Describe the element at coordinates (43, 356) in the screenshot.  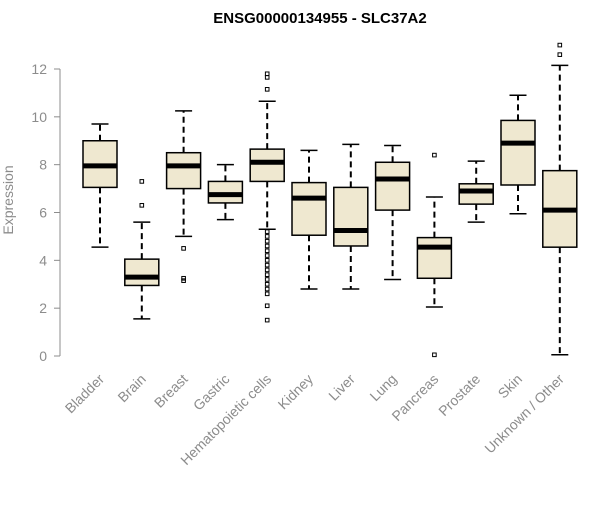
I see `y-tick-label: 0` at that location.